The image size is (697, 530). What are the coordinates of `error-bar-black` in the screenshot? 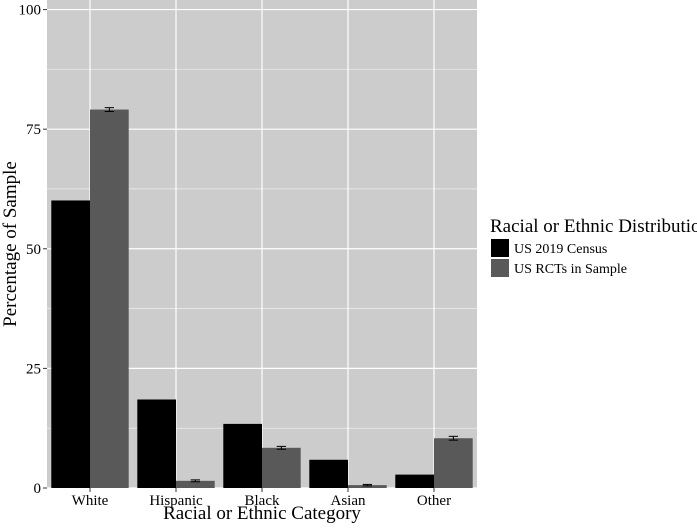 It's located at (281, 447).